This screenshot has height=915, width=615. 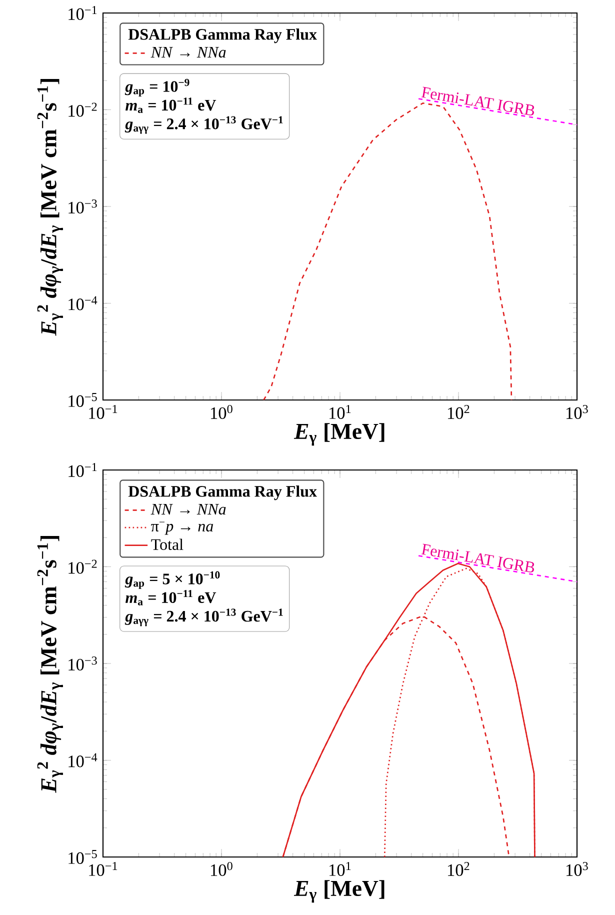 I want to click on legend-label: Total, so click(x=167, y=544).